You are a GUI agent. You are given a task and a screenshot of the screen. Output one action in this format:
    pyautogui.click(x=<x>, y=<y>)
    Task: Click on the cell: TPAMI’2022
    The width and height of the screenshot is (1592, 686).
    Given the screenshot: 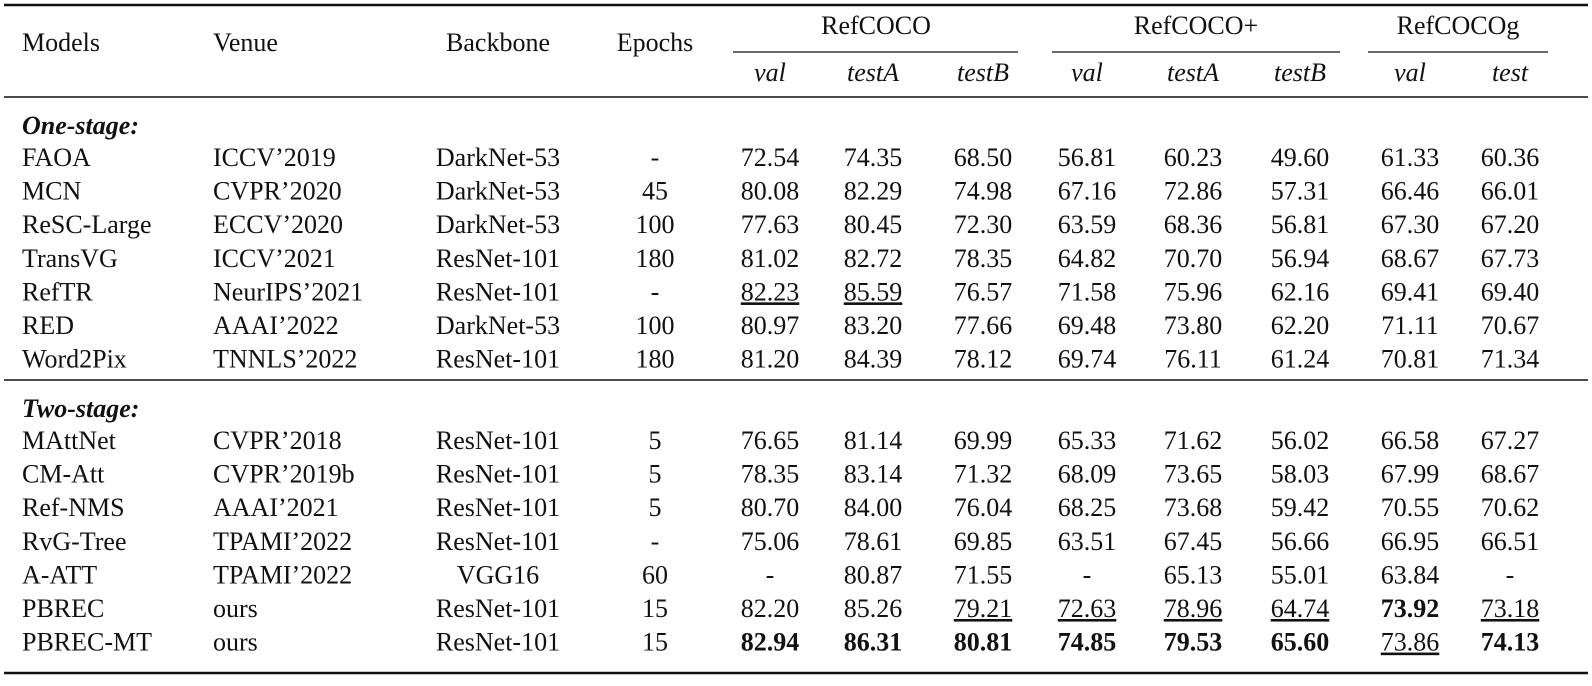 What is the action you would take?
    pyautogui.click(x=282, y=541)
    